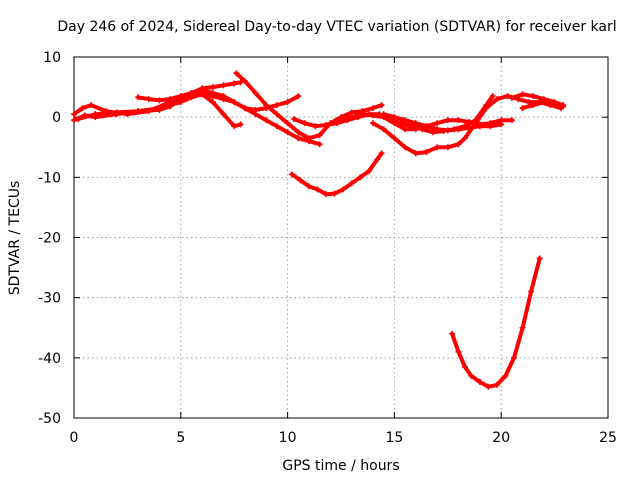  What do you see at coordinates (52, 58) in the screenshot?
I see `y-tick-label: 10` at bounding box center [52, 58].